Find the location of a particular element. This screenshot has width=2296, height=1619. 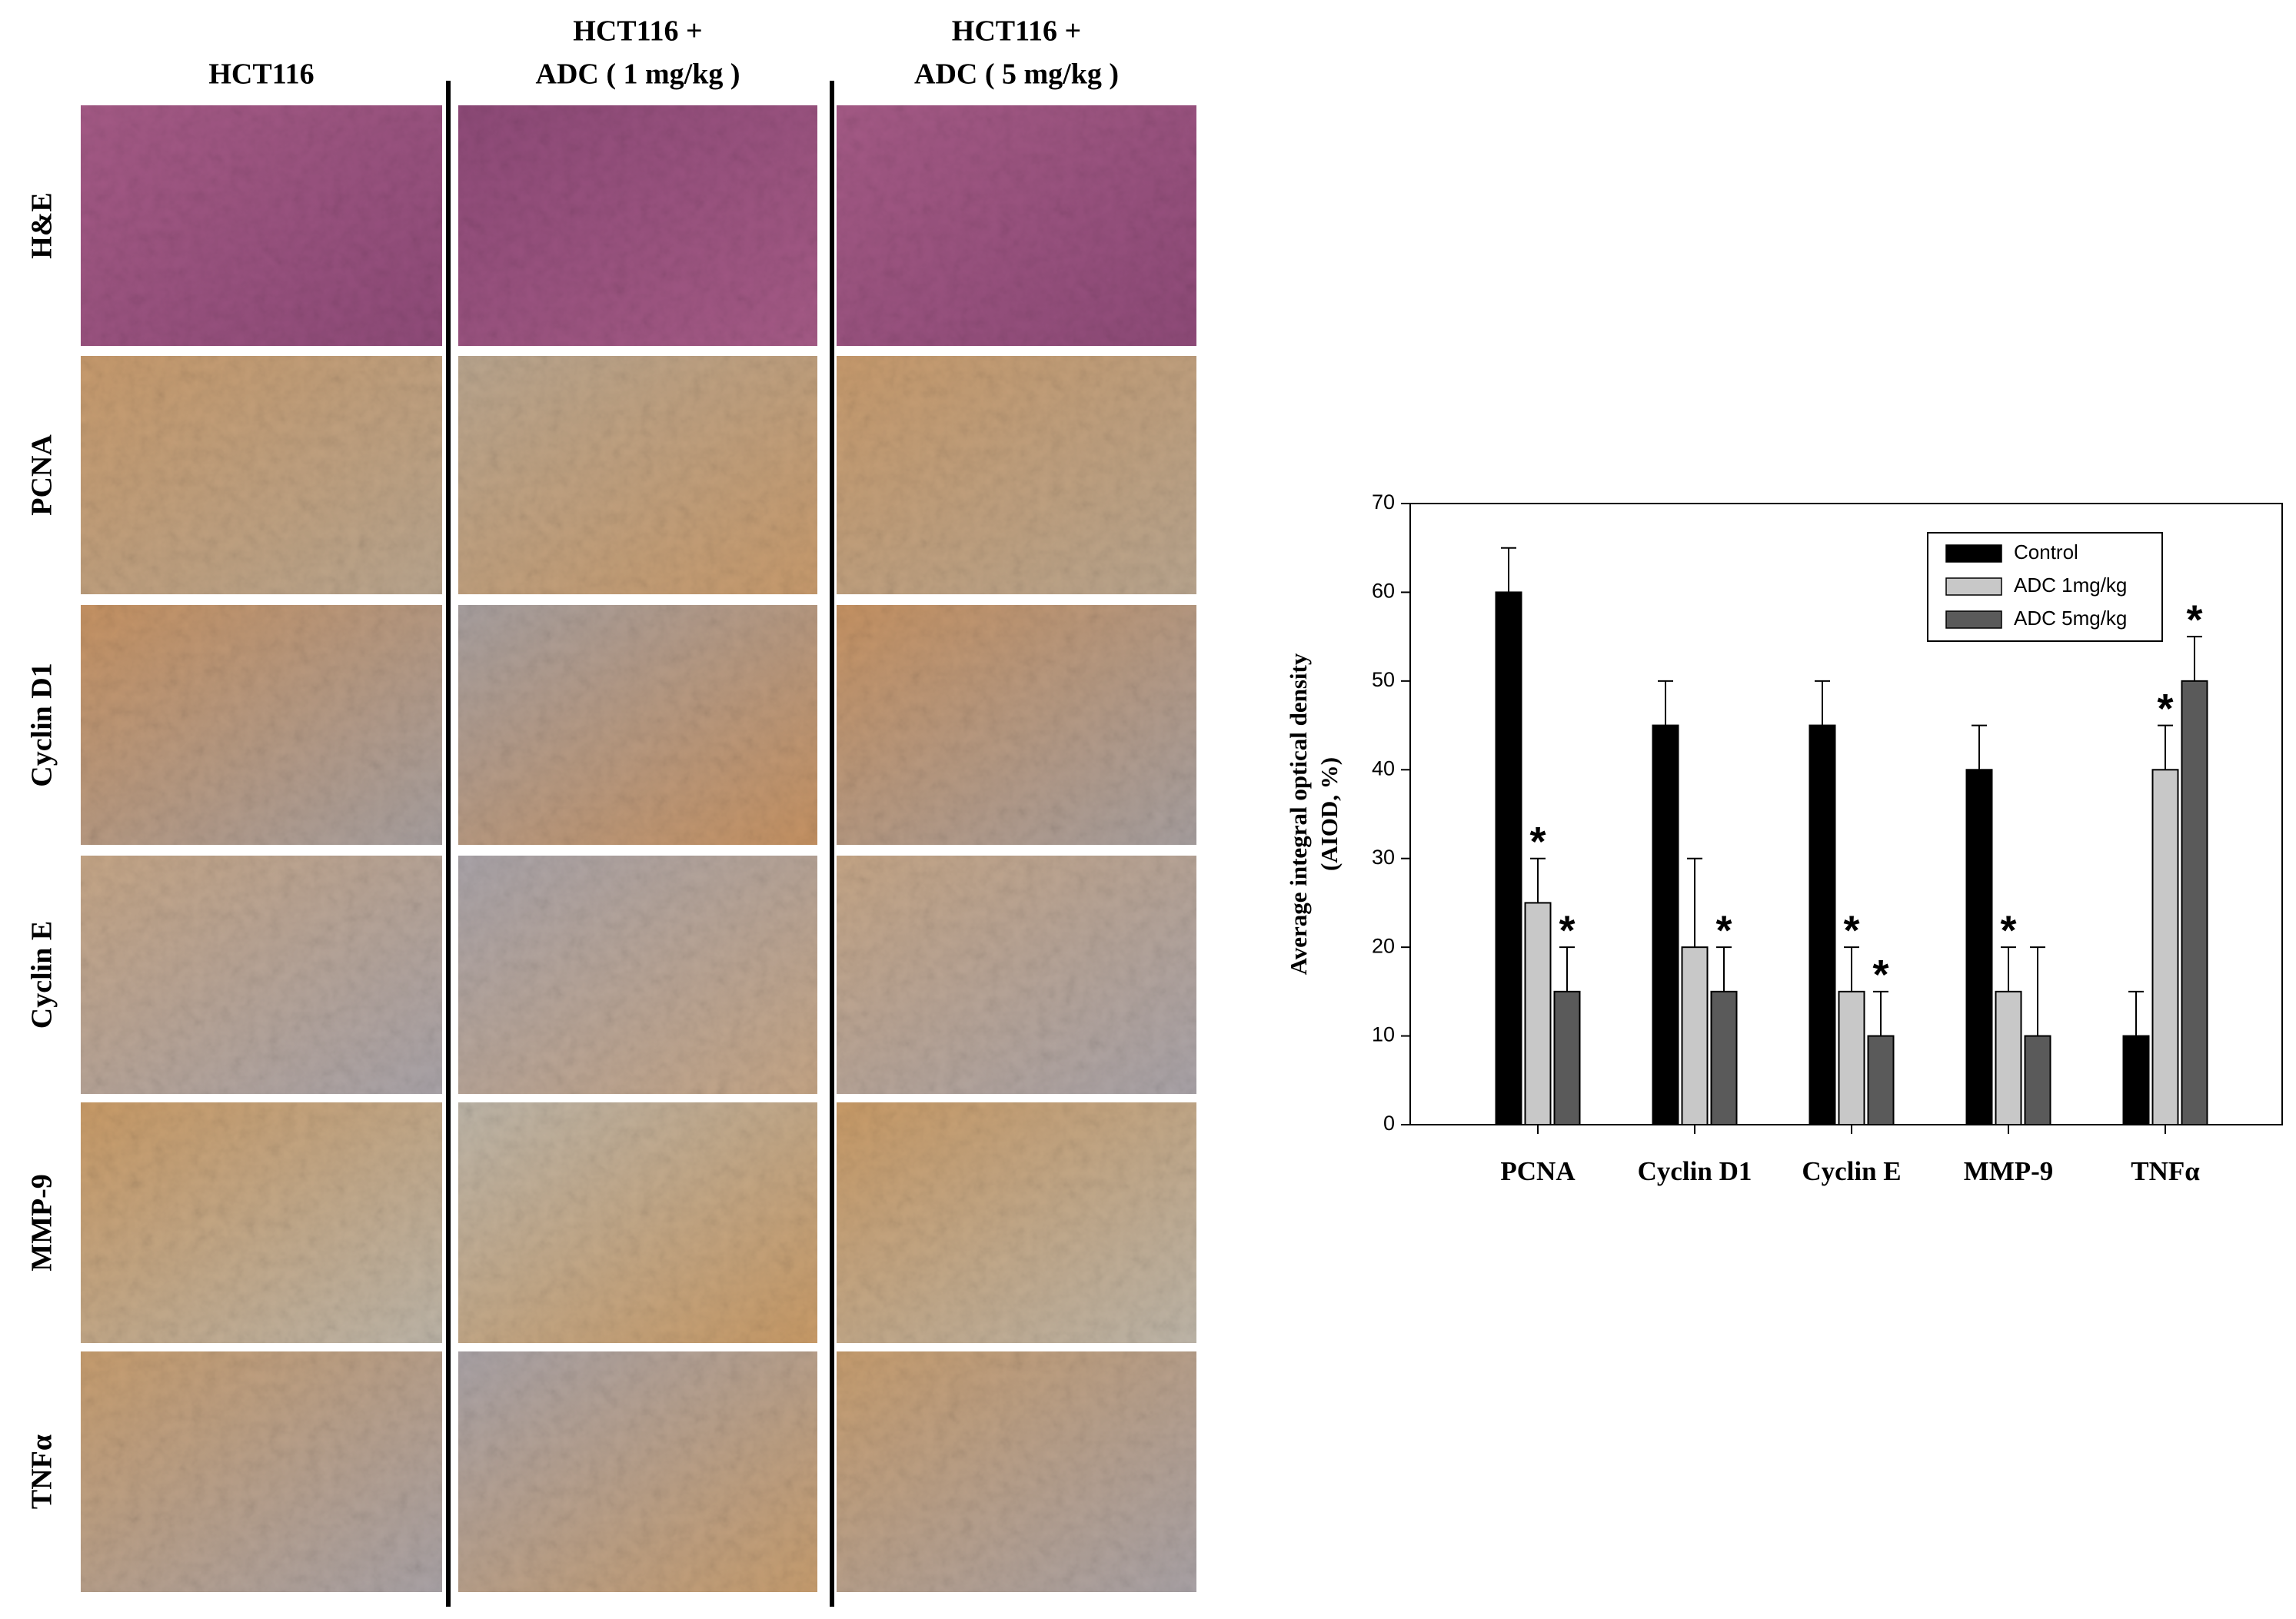

column-header: HCT116 is located at coordinates (261, 74).